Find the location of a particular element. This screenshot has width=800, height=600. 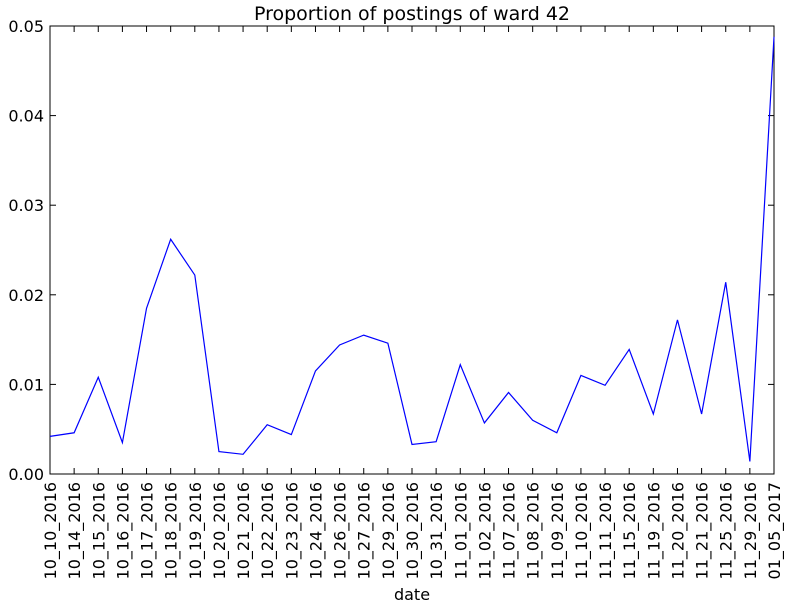

x-axis-label: date is located at coordinates (412, 592).